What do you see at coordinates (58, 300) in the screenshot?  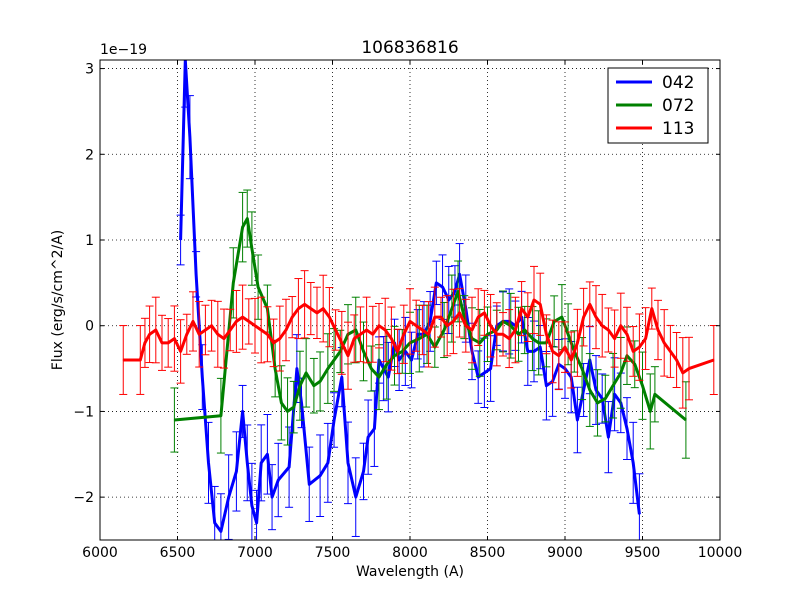 I see `y-axis-label: Flux (erg/s/cm^2/A)` at bounding box center [58, 300].